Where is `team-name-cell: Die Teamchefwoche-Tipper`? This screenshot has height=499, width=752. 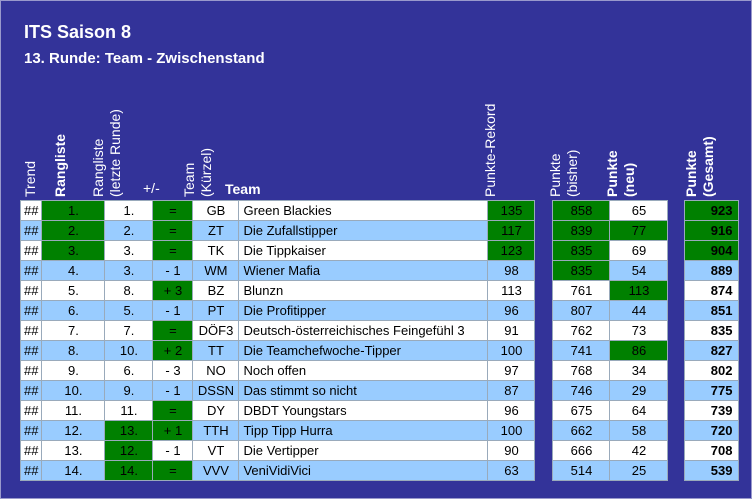
team-name-cell: Die Teamchefwoche-Tipper is located at coordinates (363, 350).